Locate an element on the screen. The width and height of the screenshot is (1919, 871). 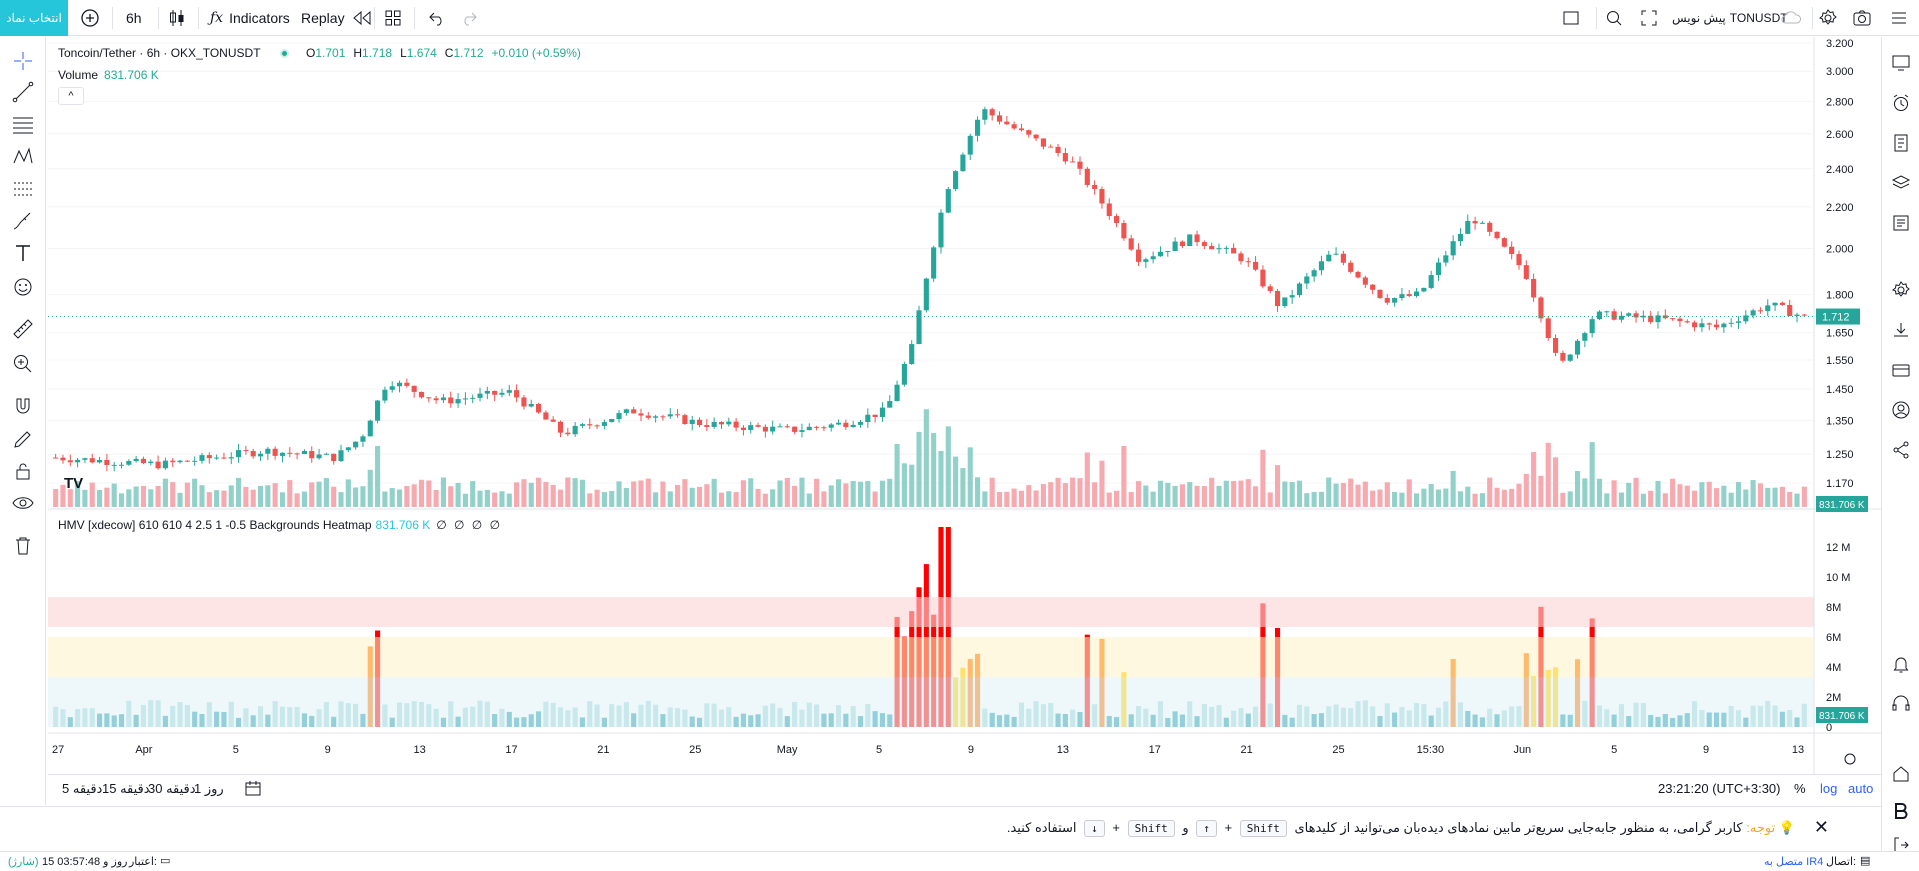
lock-drawings-tool is located at coordinates (23, 471).